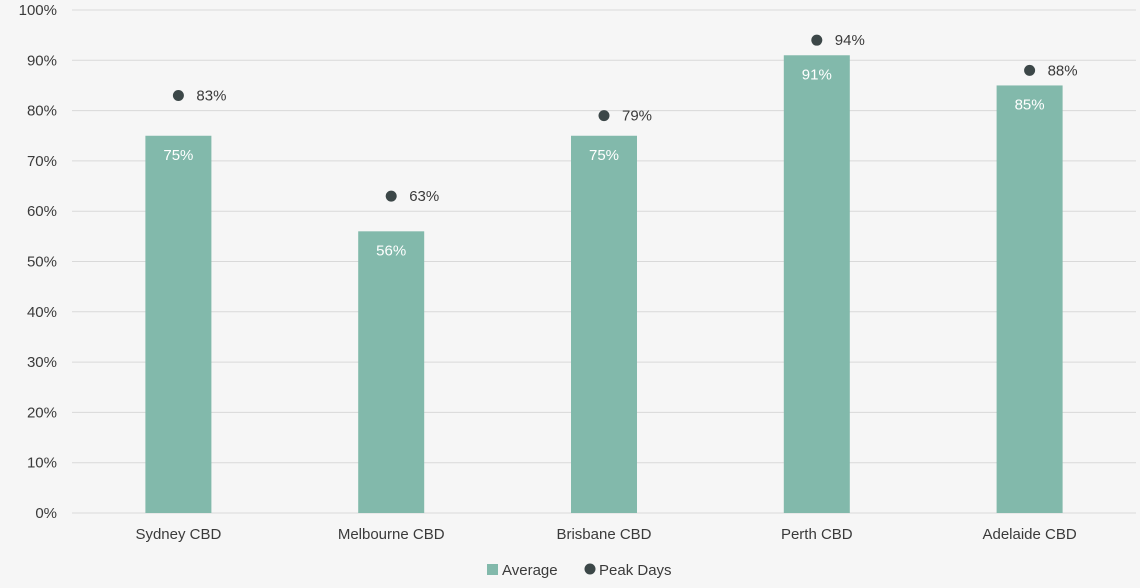 This screenshot has width=1140, height=588. Describe the element at coordinates (42, 161) in the screenshot. I see `y-tick-label: 70%` at that location.